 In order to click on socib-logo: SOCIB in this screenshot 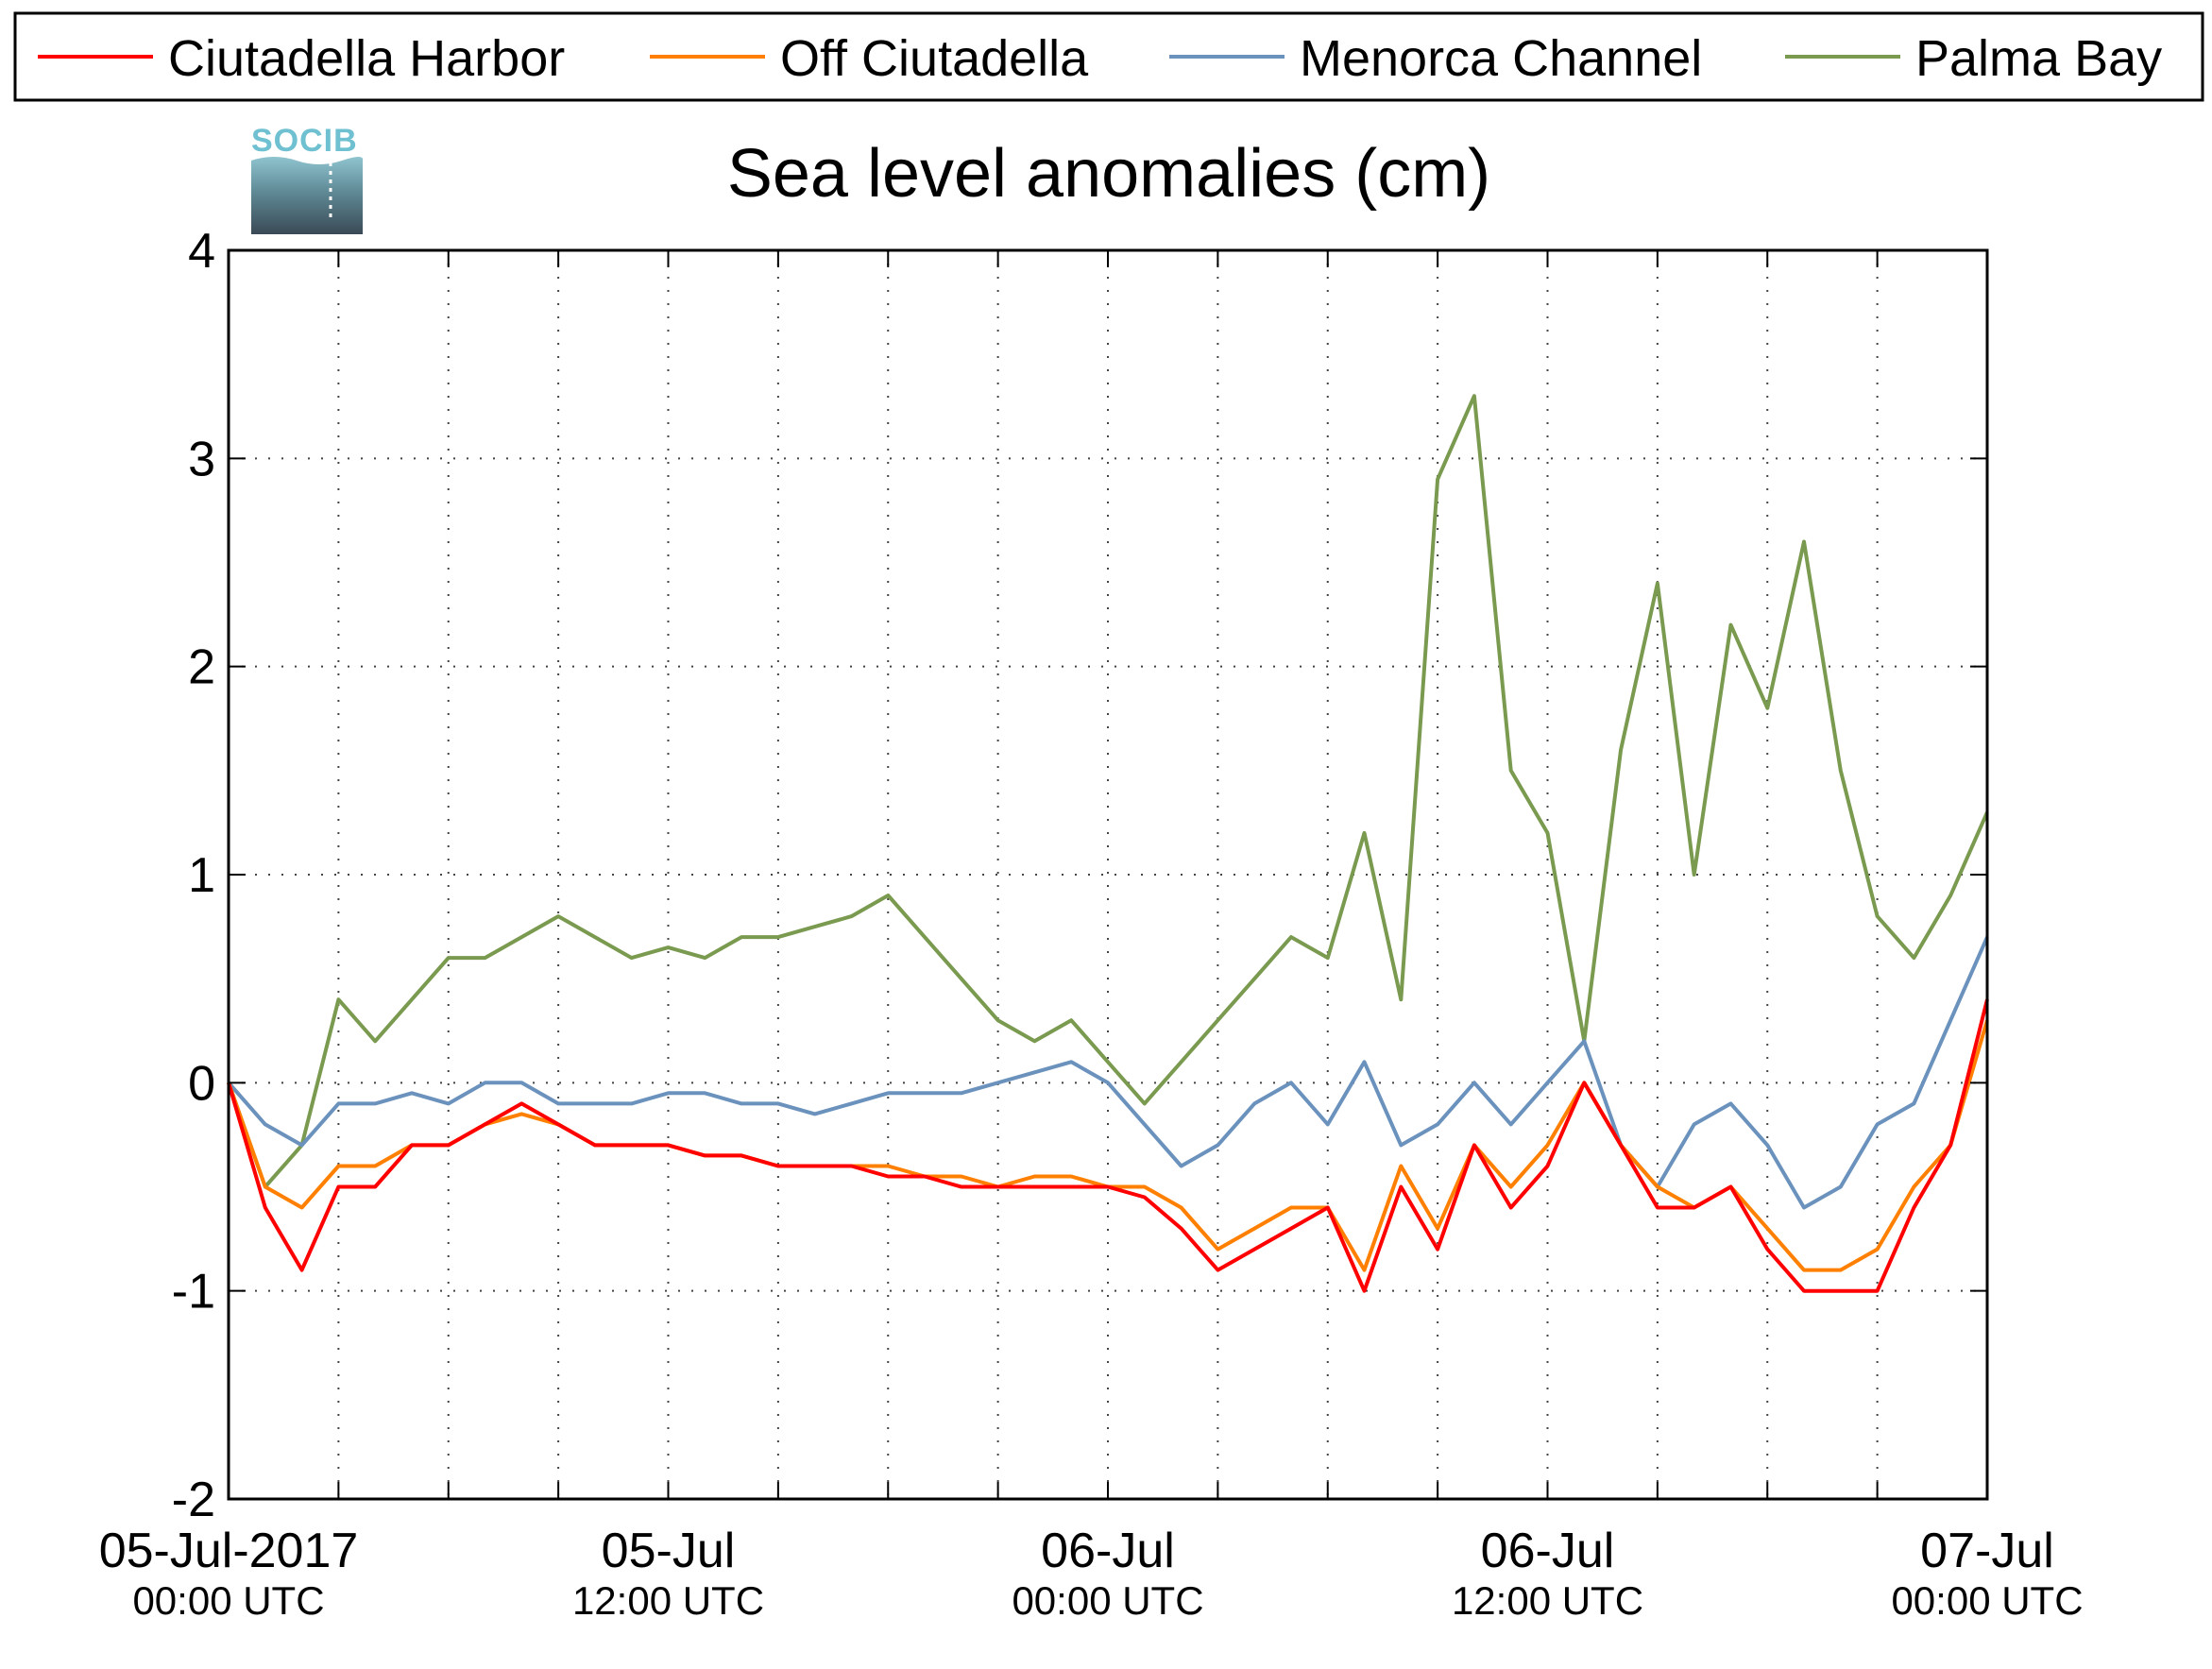, I will do `click(307, 178)`.